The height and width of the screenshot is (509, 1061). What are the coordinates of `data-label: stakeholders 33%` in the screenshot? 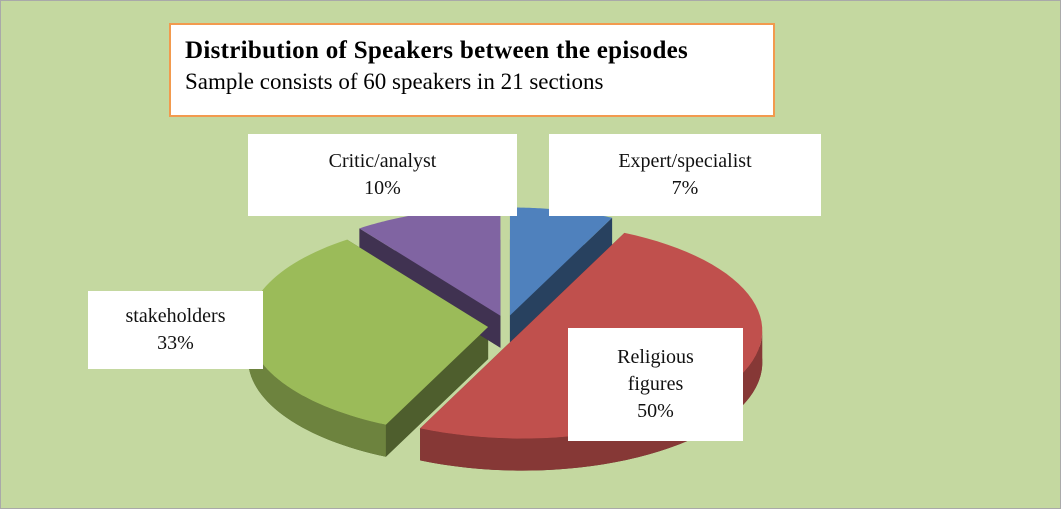 It's located at (175, 330).